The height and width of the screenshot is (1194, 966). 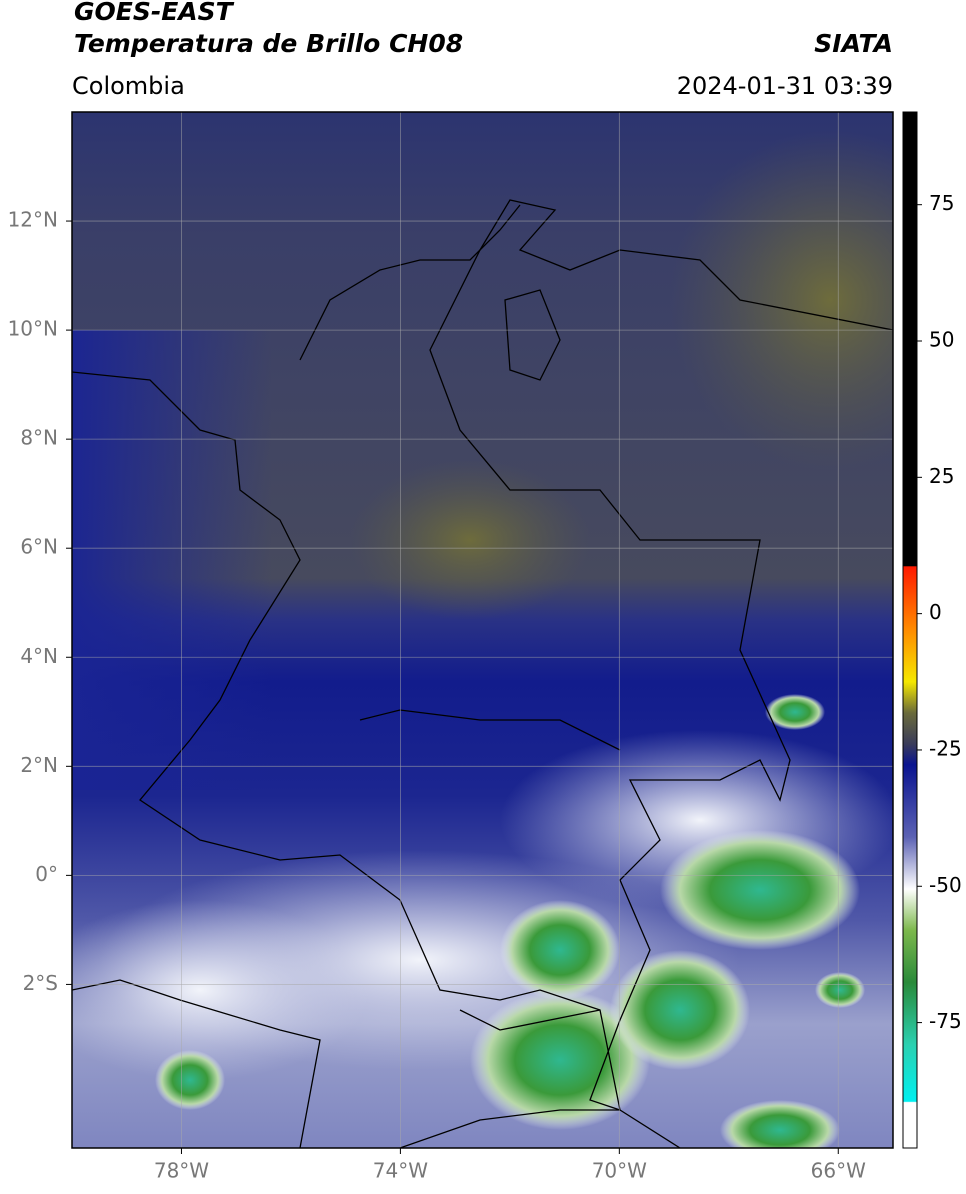 I want to click on lon-tick-label: 66°W, so click(x=838, y=1171).